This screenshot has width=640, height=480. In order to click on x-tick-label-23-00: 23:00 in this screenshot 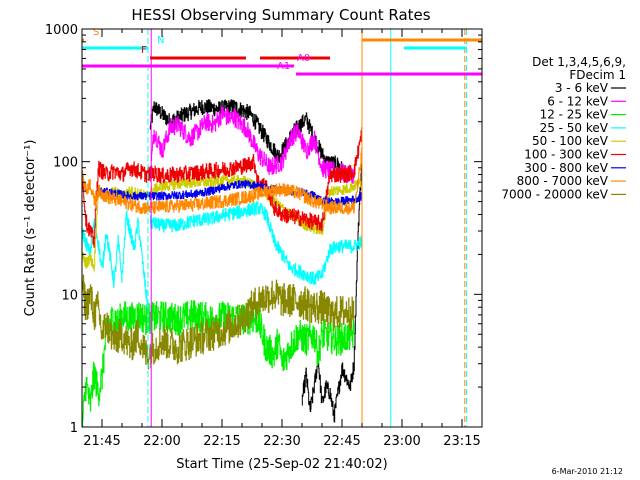, I will do `click(401, 441)`.